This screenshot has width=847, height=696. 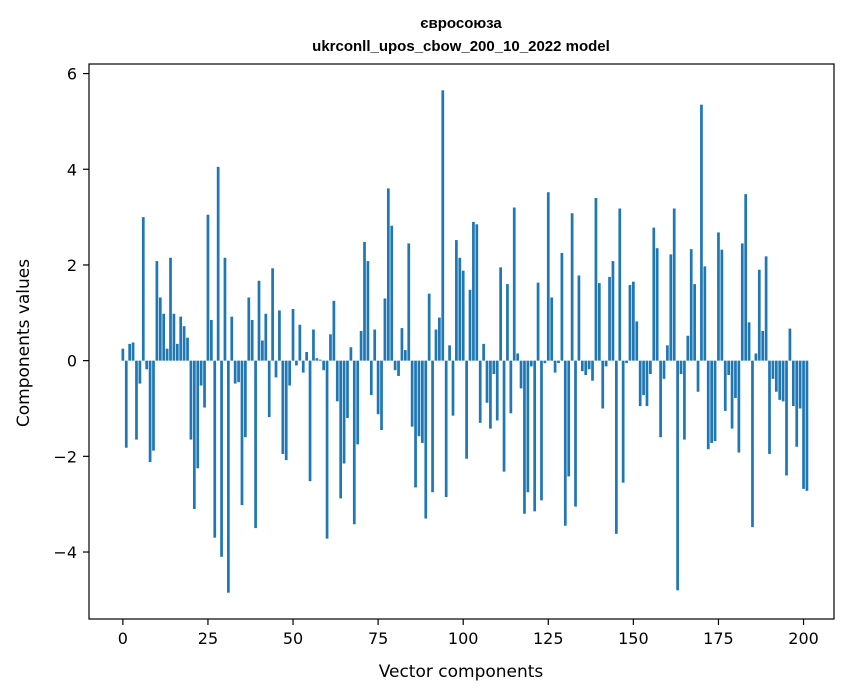 I want to click on x-tick-label-7: 175, so click(x=718, y=638).